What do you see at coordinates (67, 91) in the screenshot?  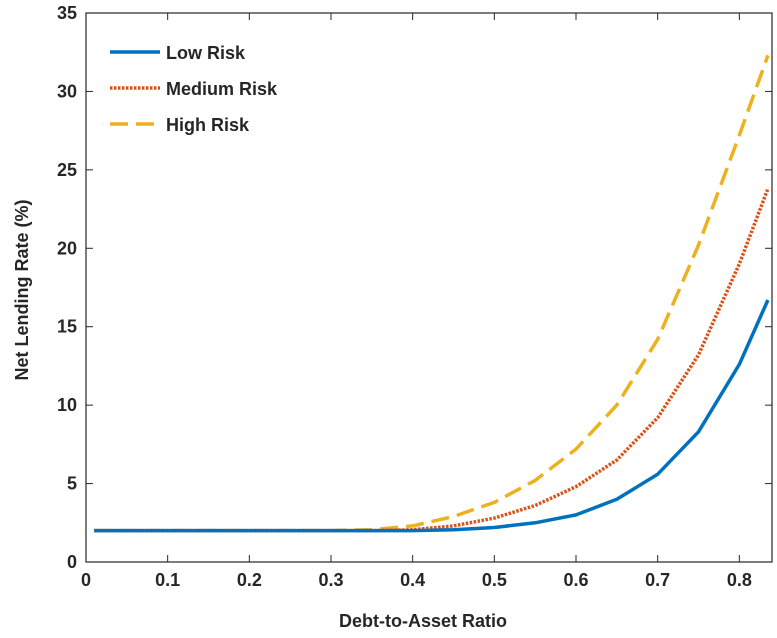 I see `y-tick-label: 30` at bounding box center [67, 91].